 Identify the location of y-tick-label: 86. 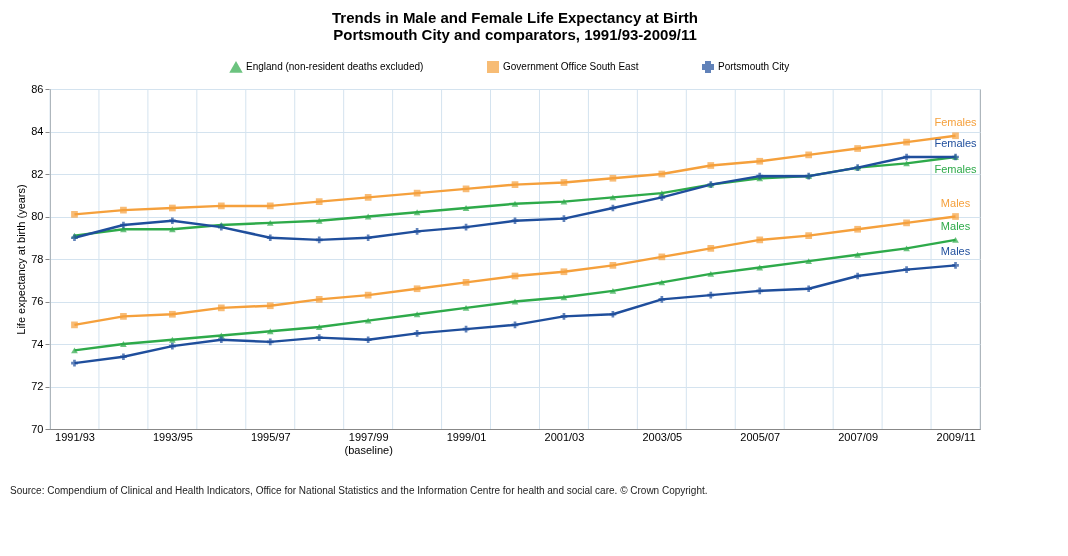
(37, 88).